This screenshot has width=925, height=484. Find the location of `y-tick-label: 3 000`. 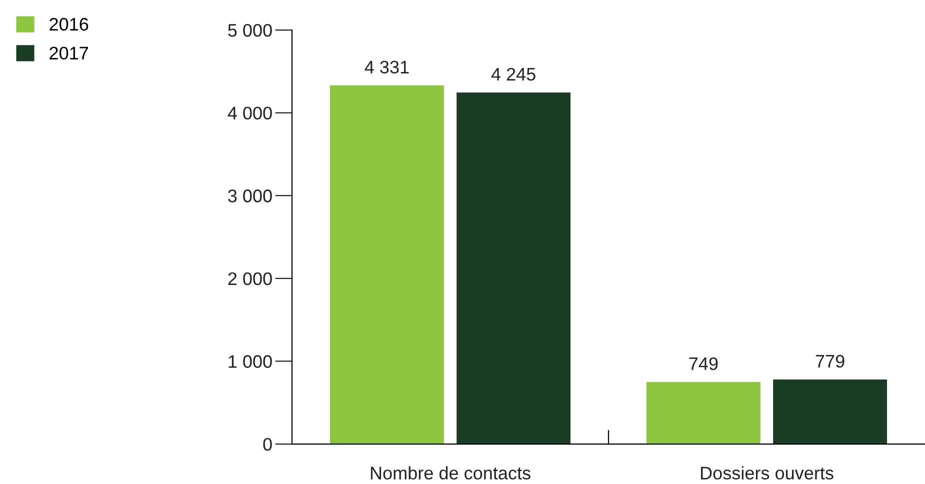

y-tick-label: 3 000 is located at coordinates (250, 196).